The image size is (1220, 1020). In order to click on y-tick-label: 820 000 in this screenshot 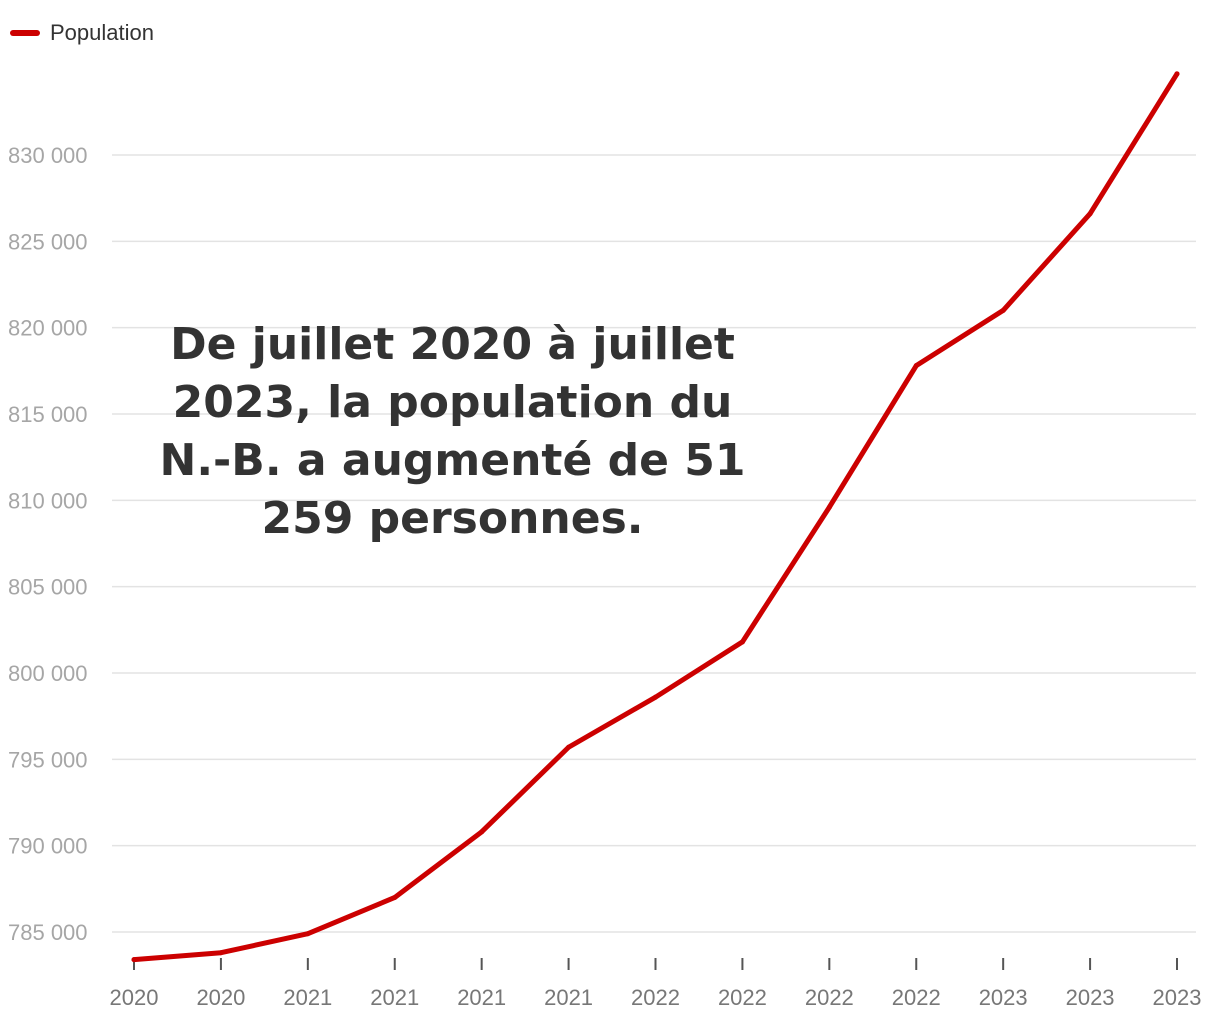, I will do `click(48, 328)`.